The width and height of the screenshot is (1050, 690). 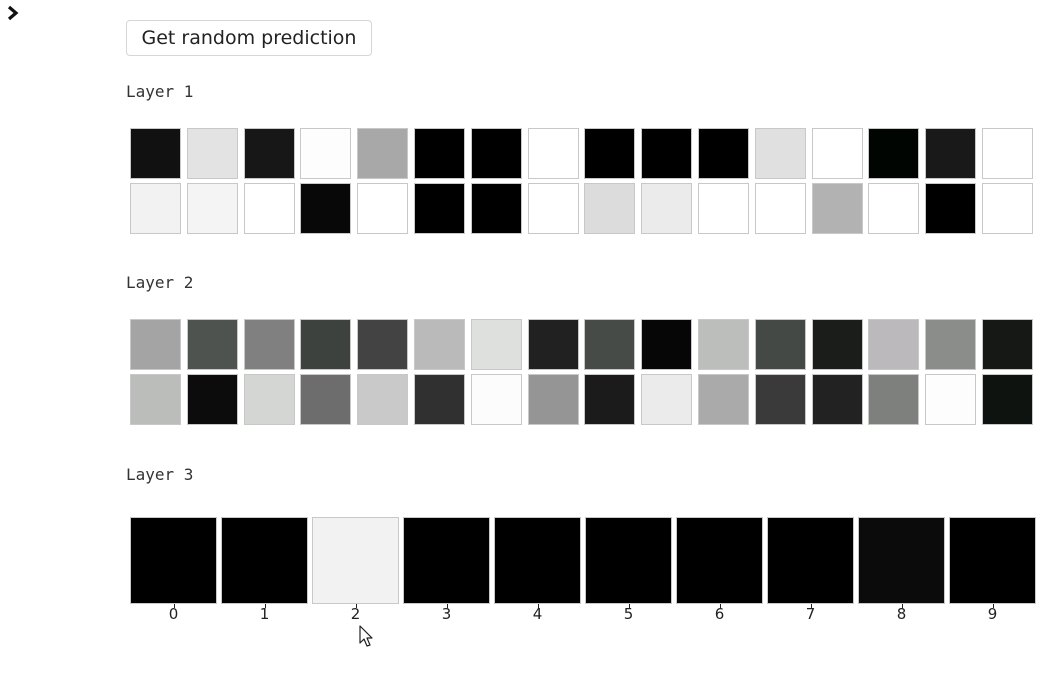 What do you see at coordinates (249, 38) in the screenshot?
I see `get-random-prediction-button: Get random prediction` at bounding box center [249, 38].